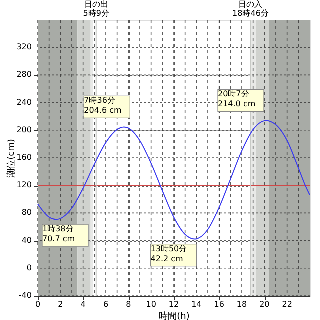  What do you see at coordinates (24, 129) in the screenshot?
I see `y-tick-label: 200` at bounding box center [24, 129].